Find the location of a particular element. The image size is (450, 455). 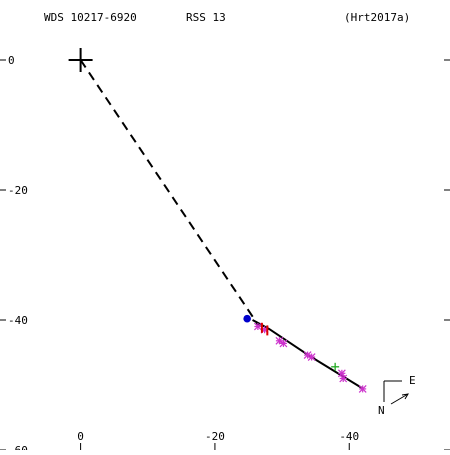

reference-label: (Hrt2017a) is located at coordinates (377, 17).